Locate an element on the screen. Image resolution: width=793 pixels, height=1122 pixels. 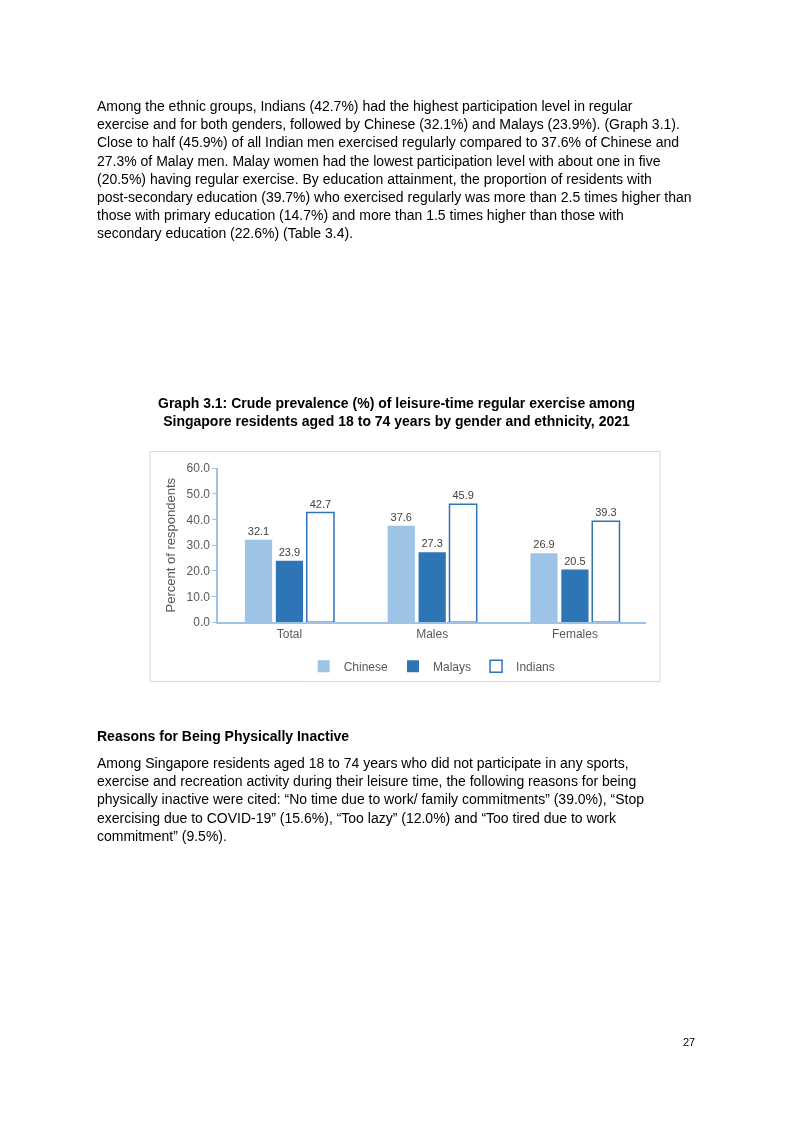
text: Among the ethnic groups, Indians (42.7%) had the highest participation level in regular exercise and for both genders, followed by Chinese (32.1%) and Malays (23.9%). (Graph 3.1). Close to half (45.9%) of all Indian men exercised regularly compared to 37.6% of Chinese and 27.3% of Malay men. Malay women had the lowest participation level with about one in five (20.5%) having regular exercise. By education attainment, the proportion of residents with post-secondary education (39.7%) who exercised regularly was more than 2.5 times higher than those with primary education (14.7%) and more than 1.5 times higher than those with secondary education (22.6%) (Table 3.4). is located at coordinates (394, 170).